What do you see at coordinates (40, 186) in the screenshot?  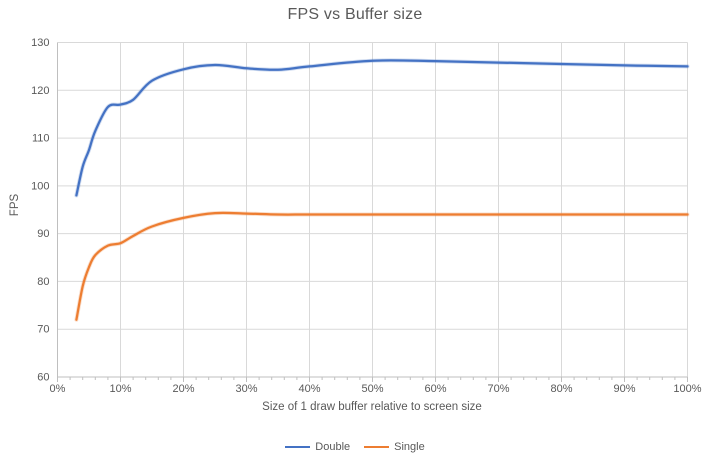 I see `y-tick-label: 100` at bounding box center [40, 186].